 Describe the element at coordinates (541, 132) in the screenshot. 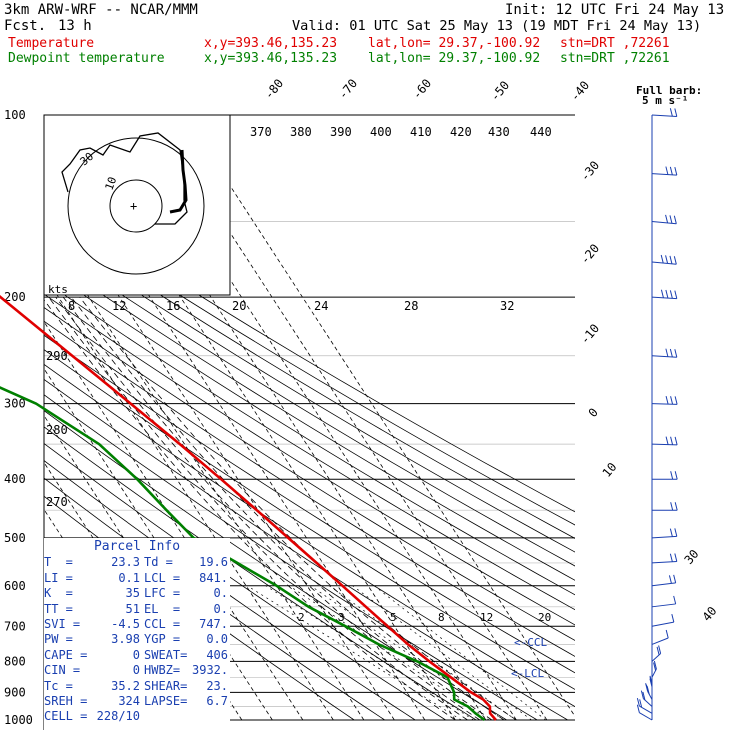

I see `theta-label: 440` at that location.